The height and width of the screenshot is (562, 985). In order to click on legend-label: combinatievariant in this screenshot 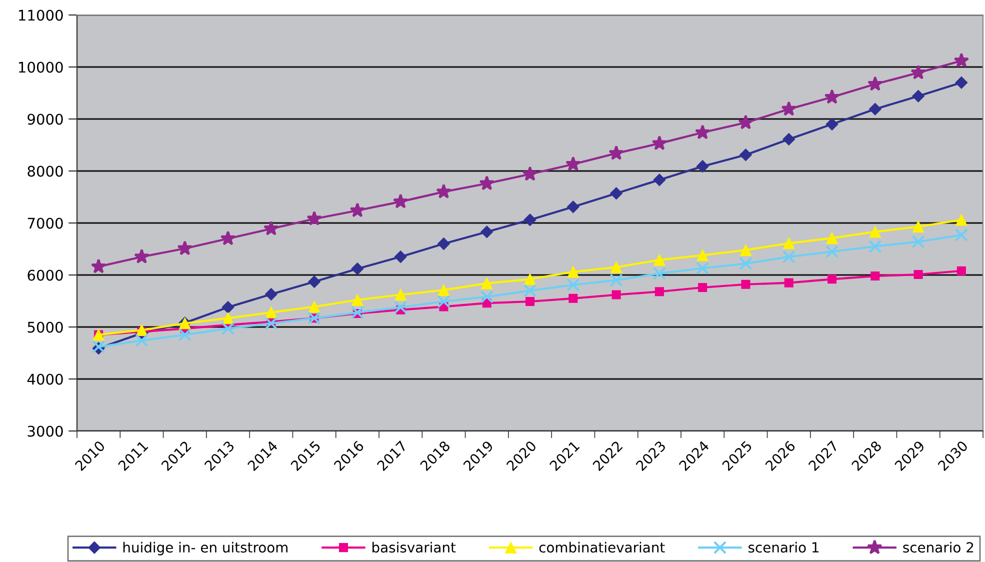, I will do `click(602, 547)`.